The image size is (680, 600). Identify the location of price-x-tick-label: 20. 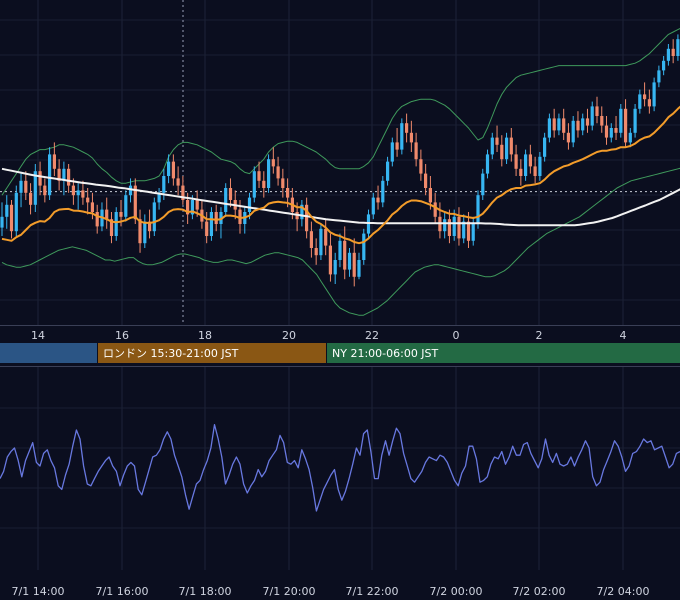
(289, 335).